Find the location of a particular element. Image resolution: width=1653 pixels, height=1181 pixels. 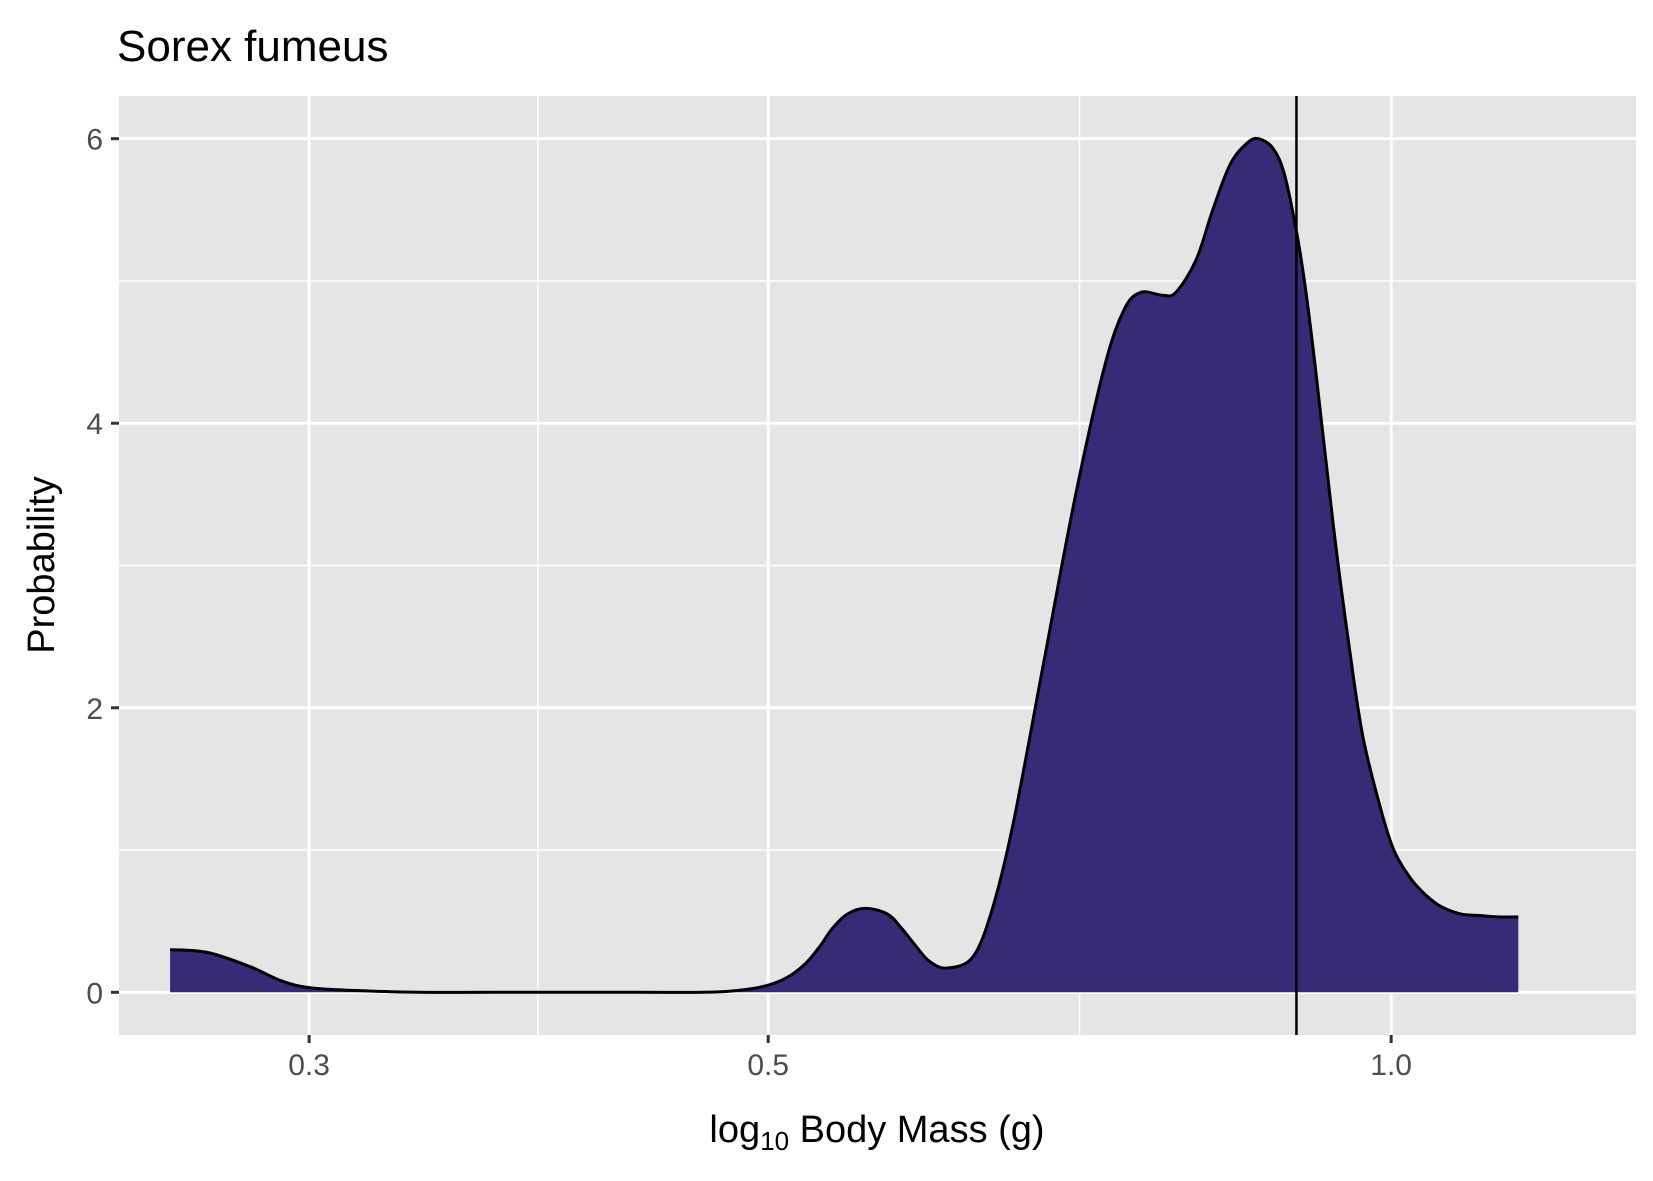

x-axis-title: log10 Body Mass (g) is located at coordinates (876, 1132).